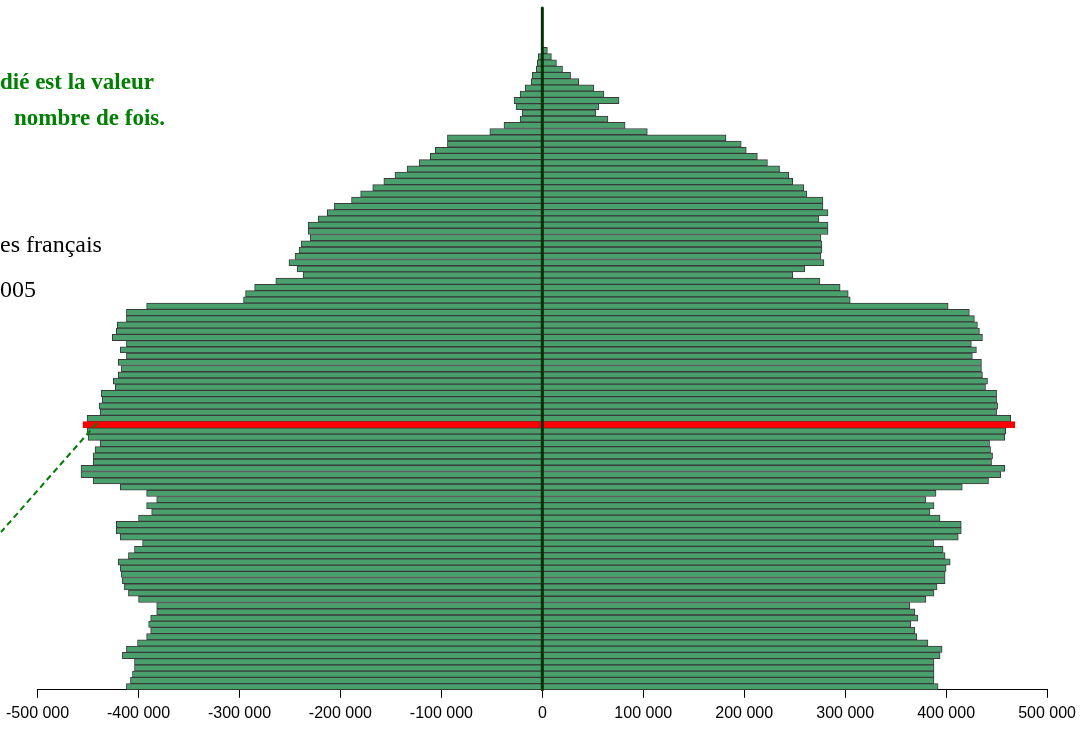  I want to click on x-tick-label: 100 000, so click(643, 712).